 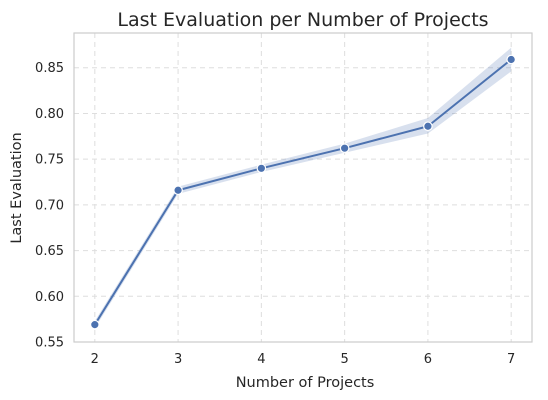 I want to click on x-tick-label: 3, so click(x=178, y=359).